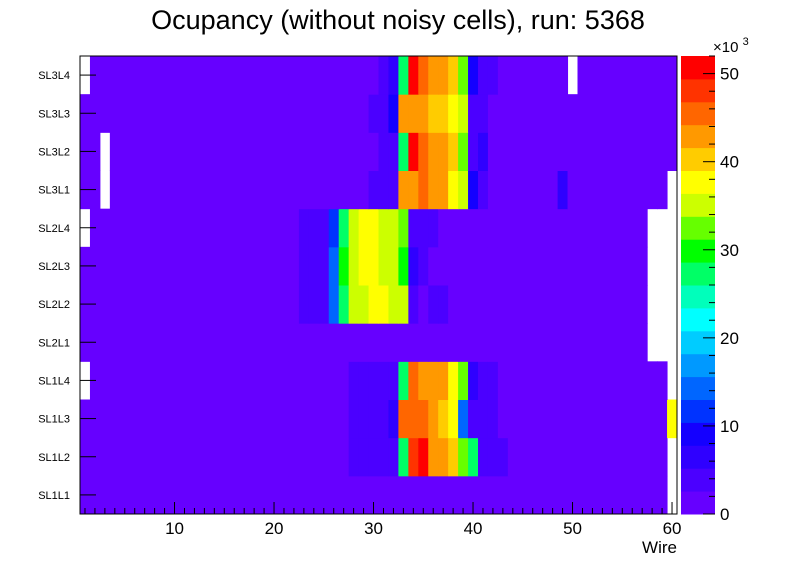 This screenshot has width=796, height=572. Describe the element at coordinates (729, 74) in the screenshot. I see `color-scale-tick-label: 50` at that location.